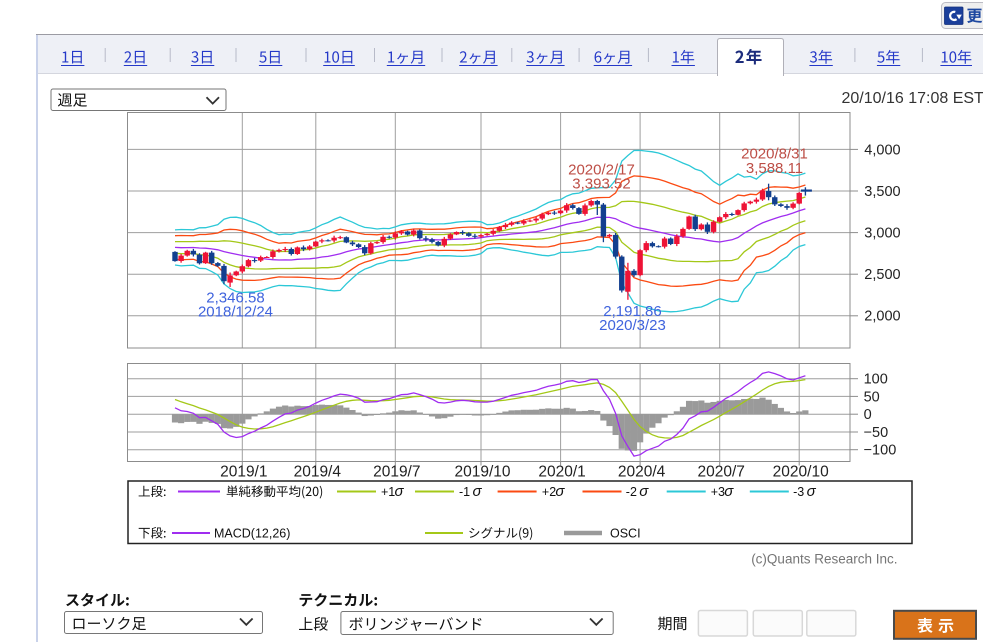 The height and width of the screenshot is (642, 983). What do you see at coordinates (801, 472) in the screenshot?
I see `svg-text: 2020/10` at bounding box center [801, 472].